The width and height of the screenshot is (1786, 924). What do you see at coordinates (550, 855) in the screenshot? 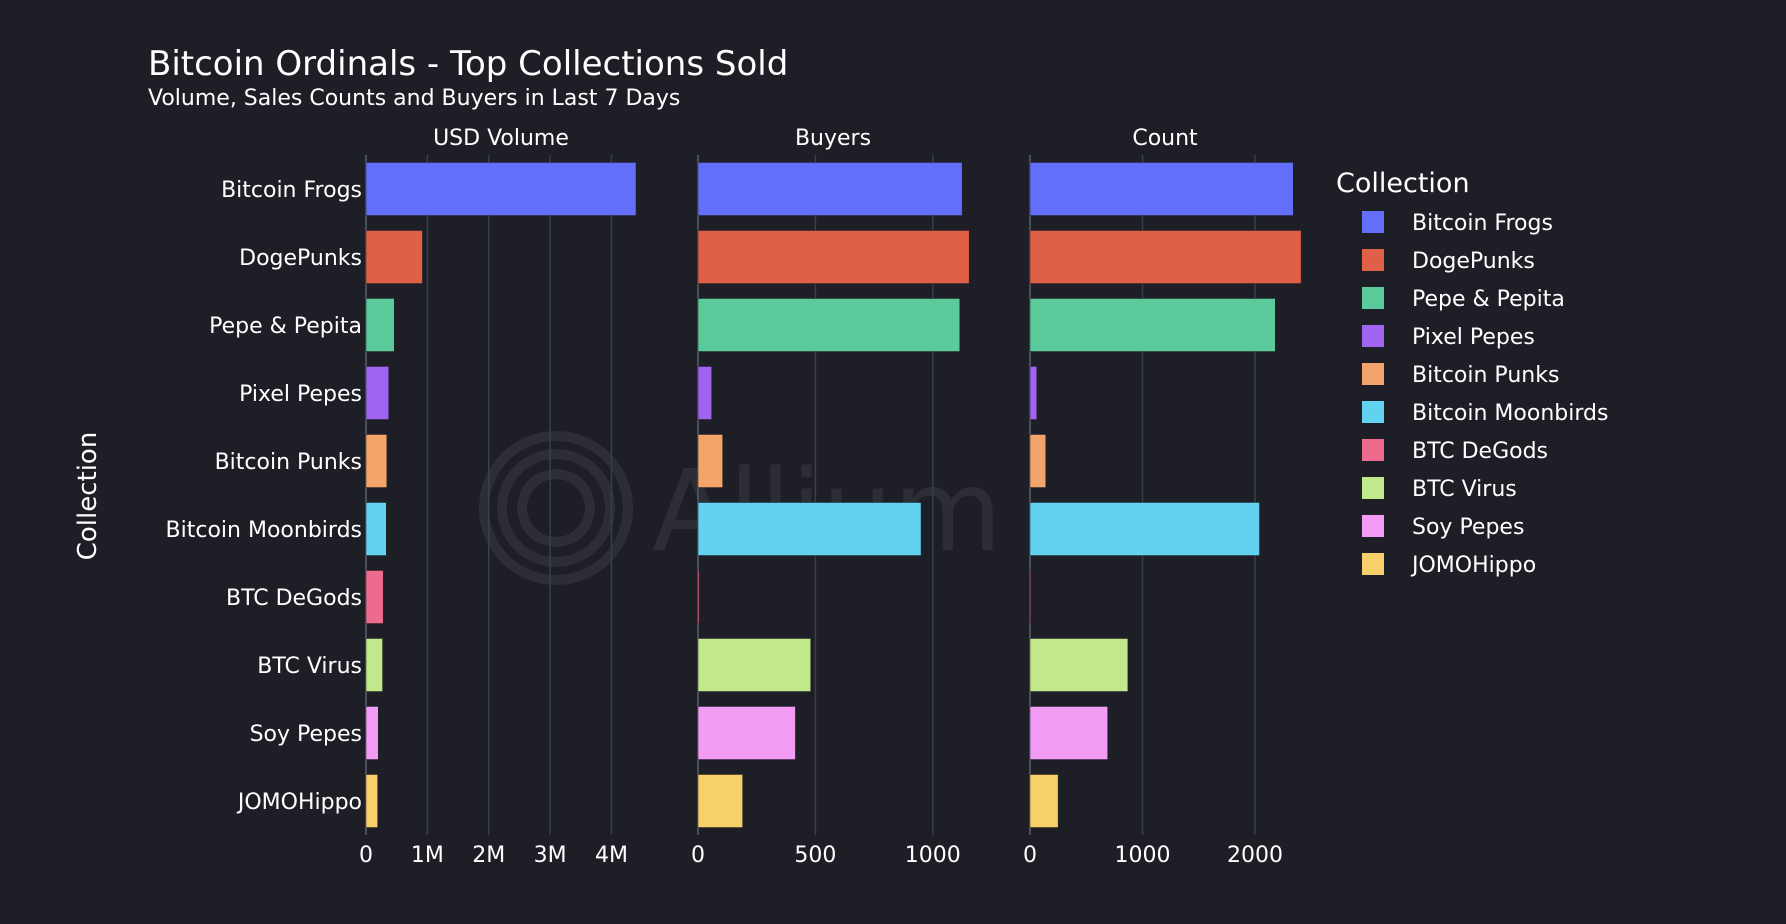
I see `x-tick-label: 3M` at bounding box center [550, 855].